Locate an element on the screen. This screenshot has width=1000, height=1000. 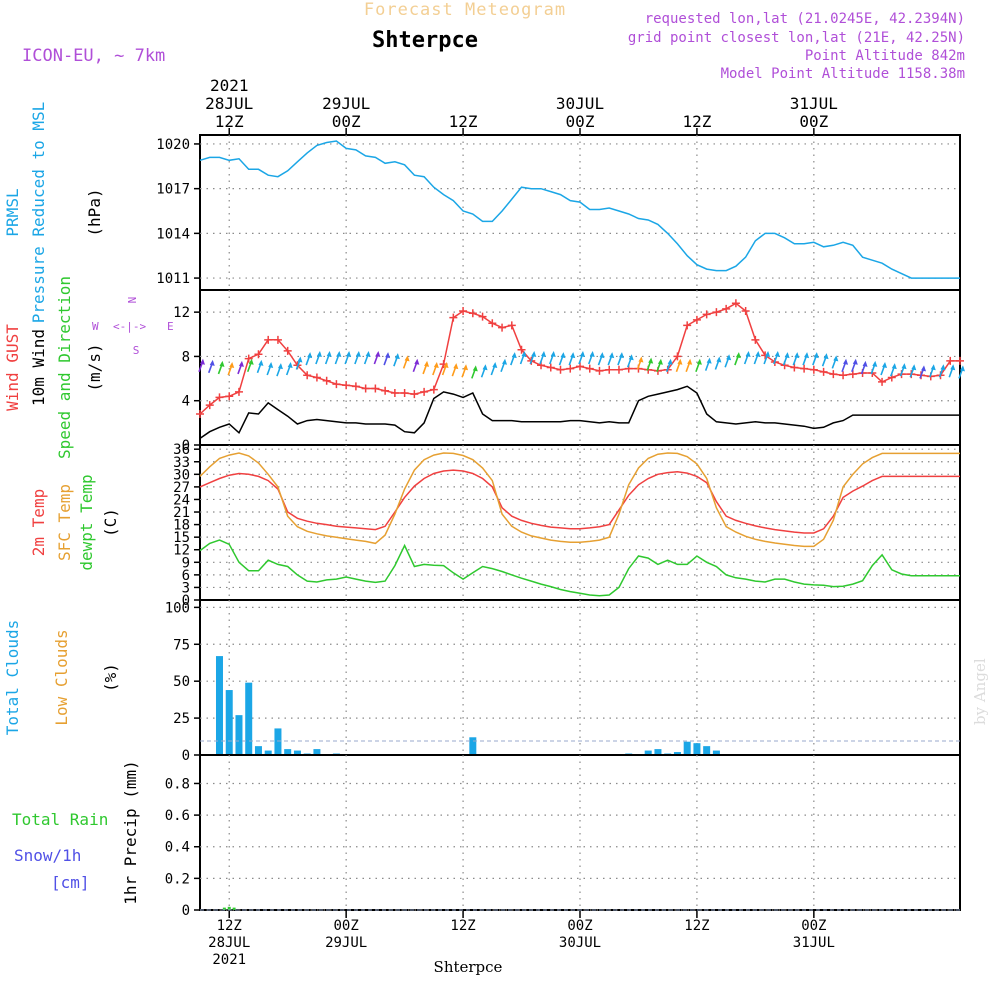
y-tick-label: 12 is located at coordinates (181, 551).